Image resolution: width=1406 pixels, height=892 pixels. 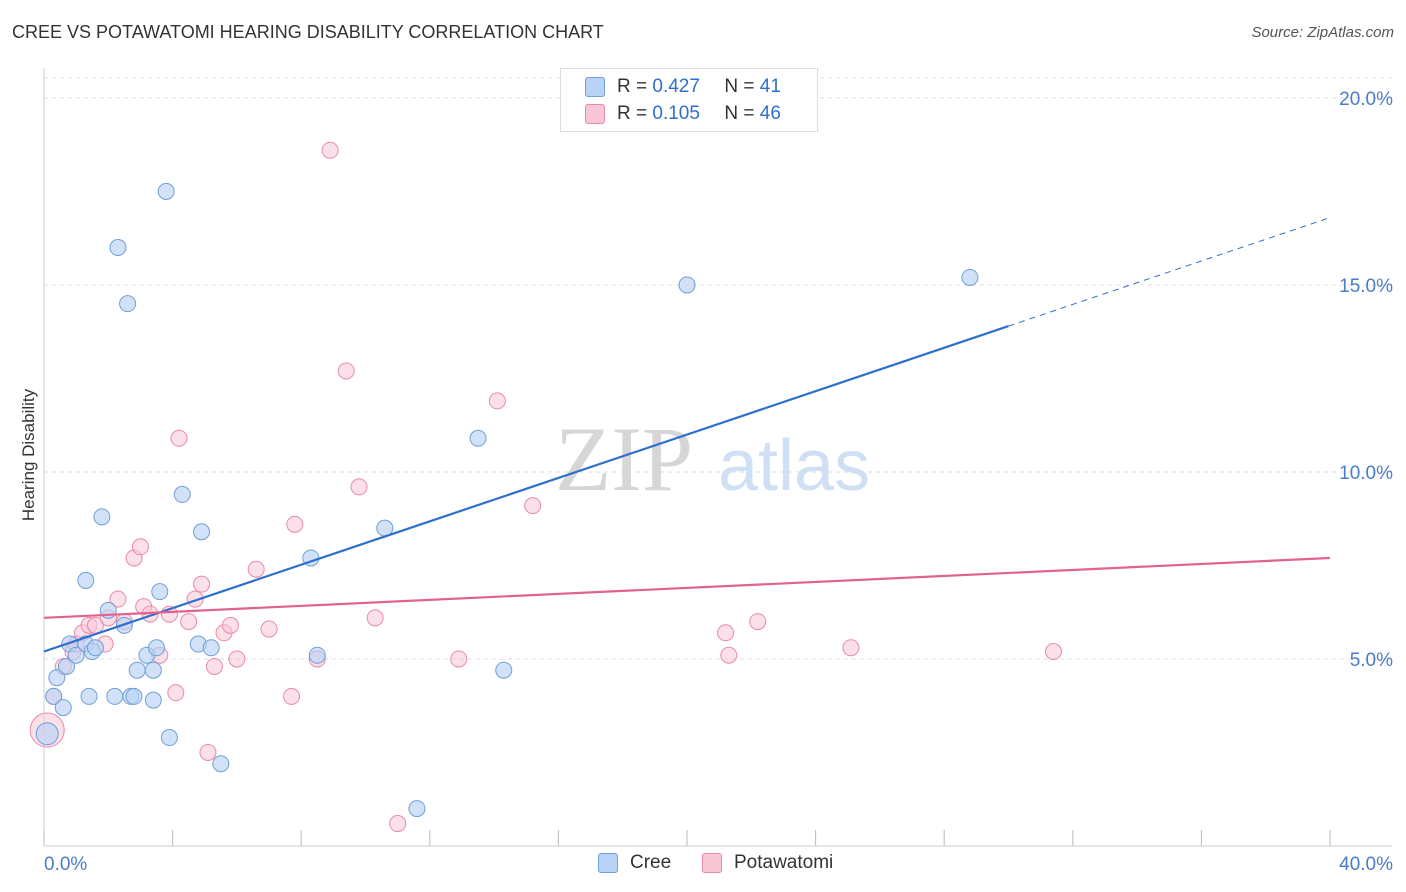 I want to click on source-label: Source: ZipAtlas.com, so click(x=1322, y=32).